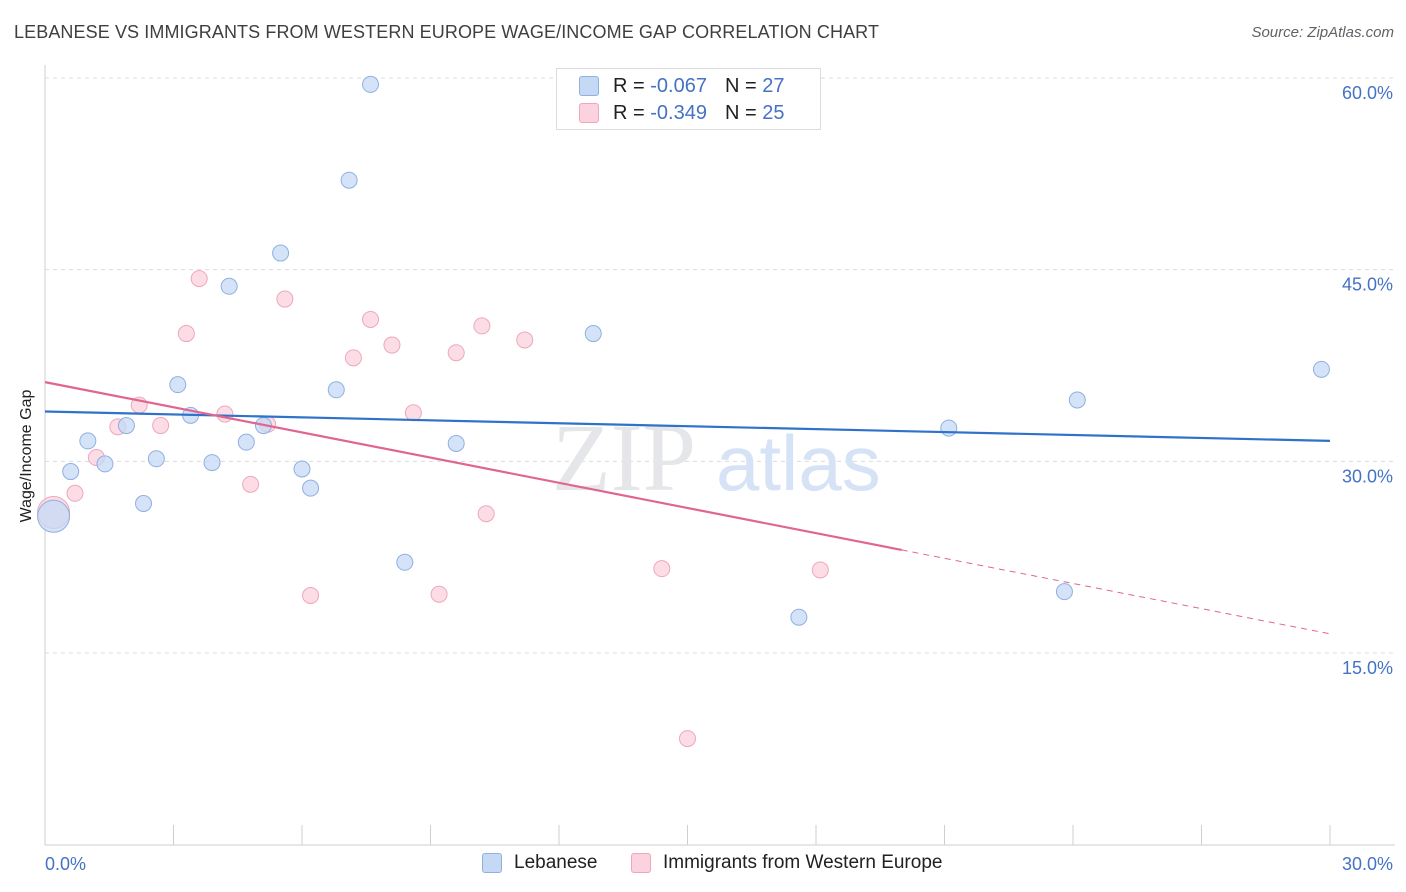 The image size is (1406, 892). Describe the element at coordinates (1367, 93) in the screenshot. I see `y-tick-label: 60.0%` at that location.